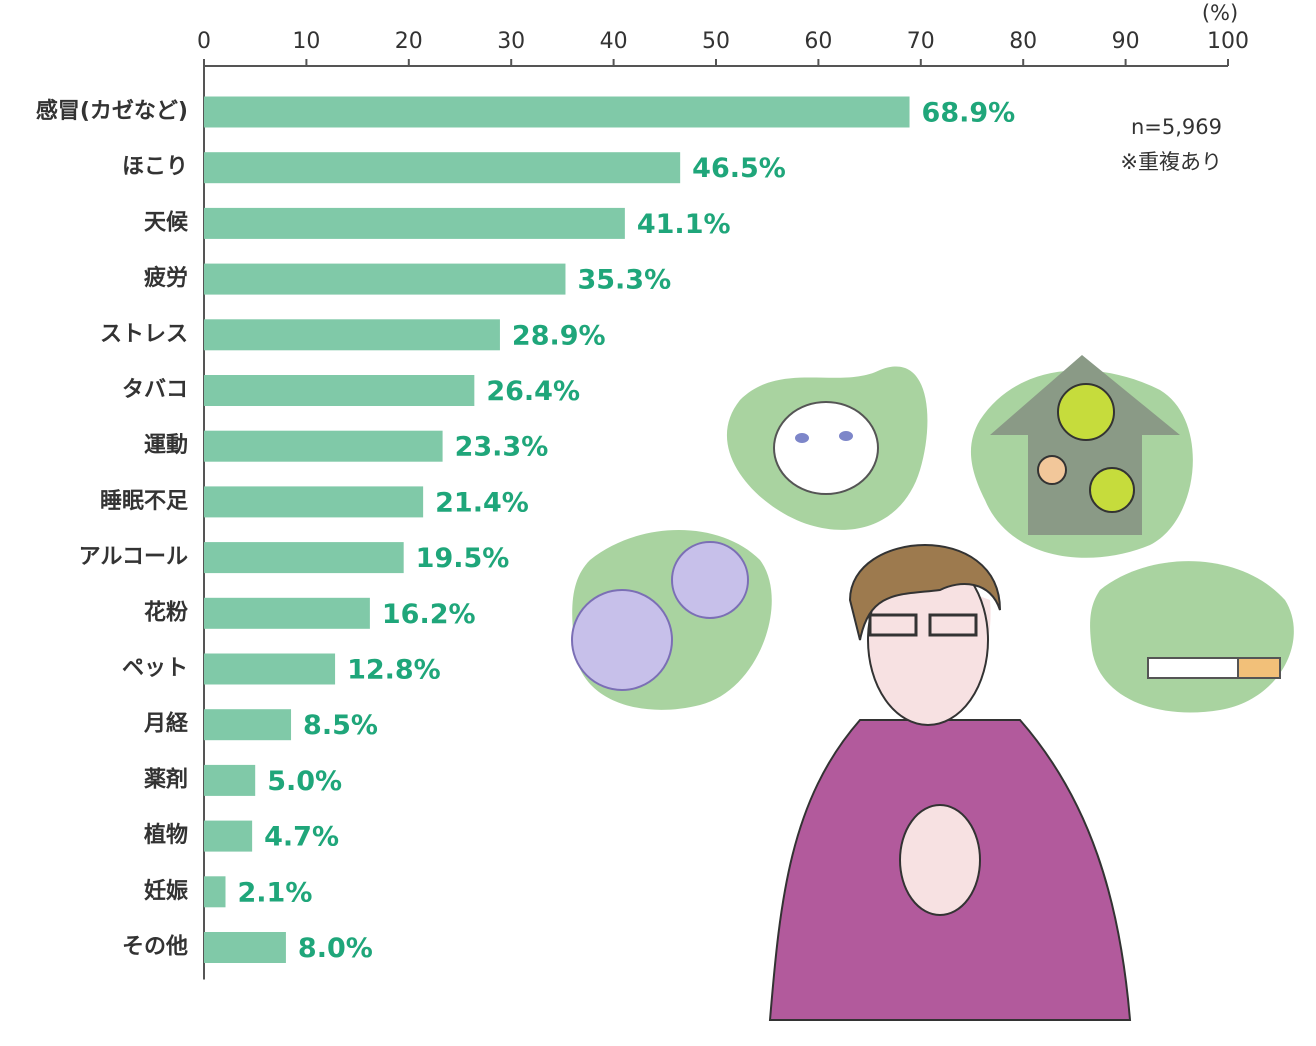 The width and height of the screenshot is (1316, 1046). What do you see at coordinates (204, 41) in the screenshot?
I see `x-tick-label: 0` at bounding box center [204, 41].